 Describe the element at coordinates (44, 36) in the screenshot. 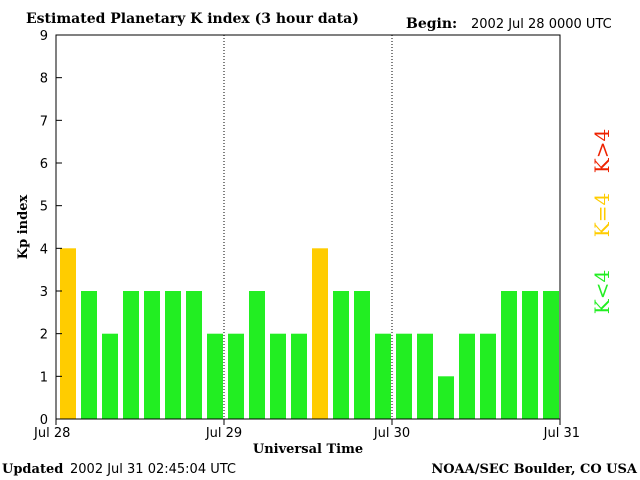

I see `y-tick-label: 9` at that location.